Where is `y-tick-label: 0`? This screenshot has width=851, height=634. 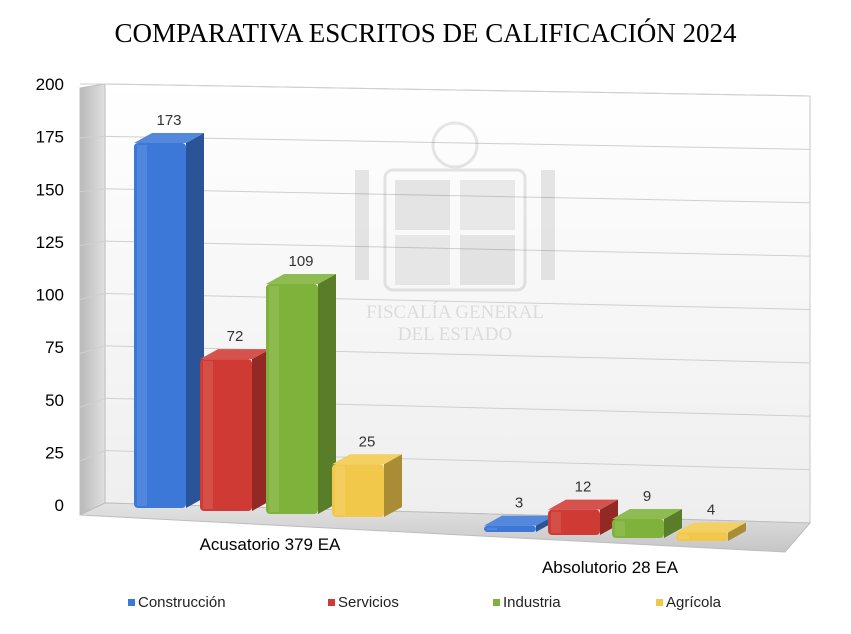 y-tick-label: 0 is located at coordinates (59, 505).